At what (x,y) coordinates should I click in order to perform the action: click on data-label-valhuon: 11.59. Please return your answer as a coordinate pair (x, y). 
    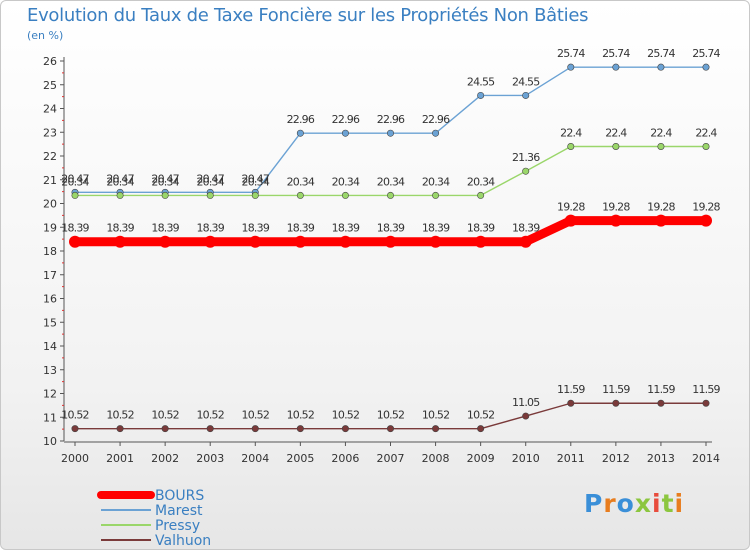
    Looking at the image, I should click on (616, 389).